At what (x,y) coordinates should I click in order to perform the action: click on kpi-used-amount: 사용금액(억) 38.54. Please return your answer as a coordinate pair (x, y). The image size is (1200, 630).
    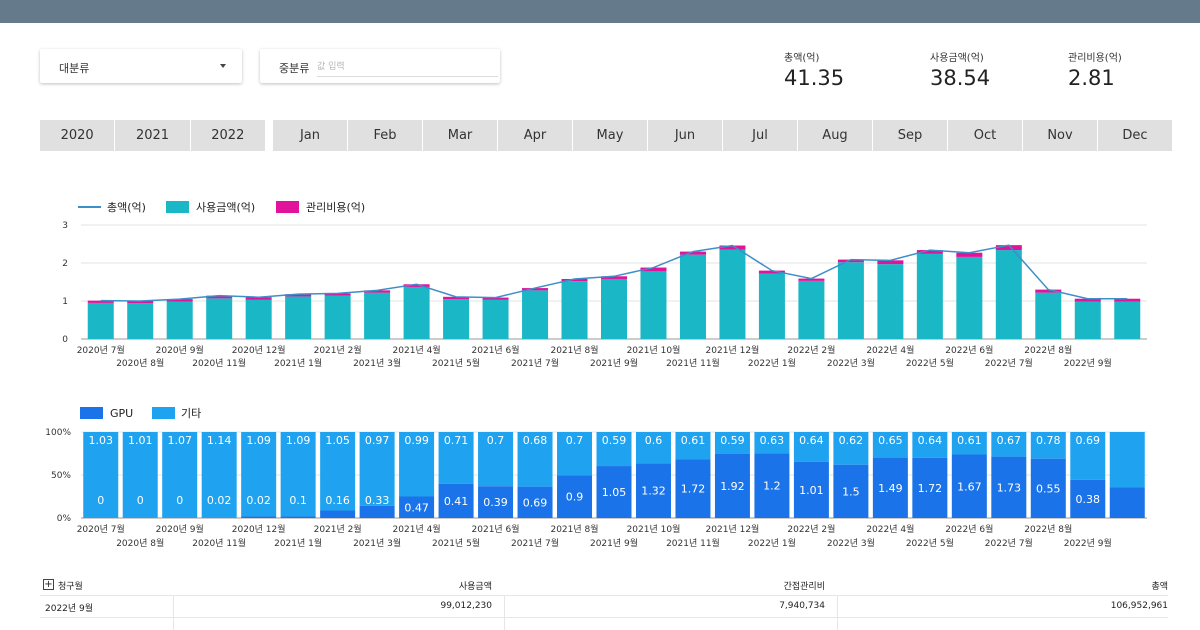
    Looking at the image, I should click on (960, 69).